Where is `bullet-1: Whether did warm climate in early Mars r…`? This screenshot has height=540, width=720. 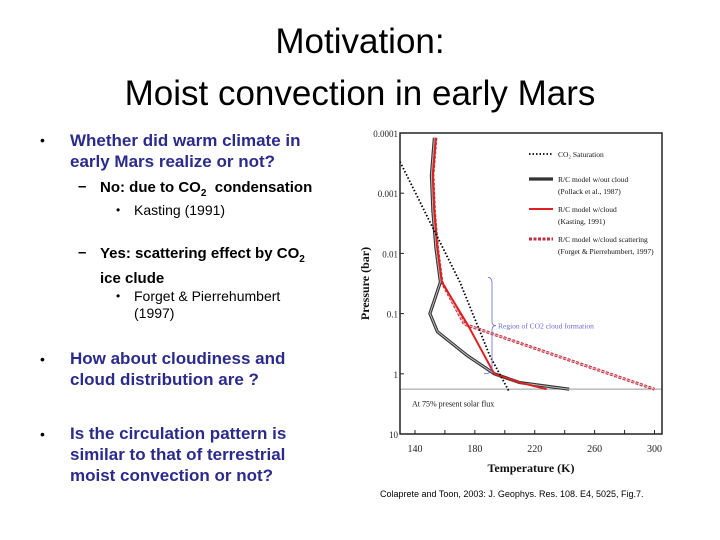 bullet-1: Whether did warm climate in early Mars r… is located at coordinates (215, 151).